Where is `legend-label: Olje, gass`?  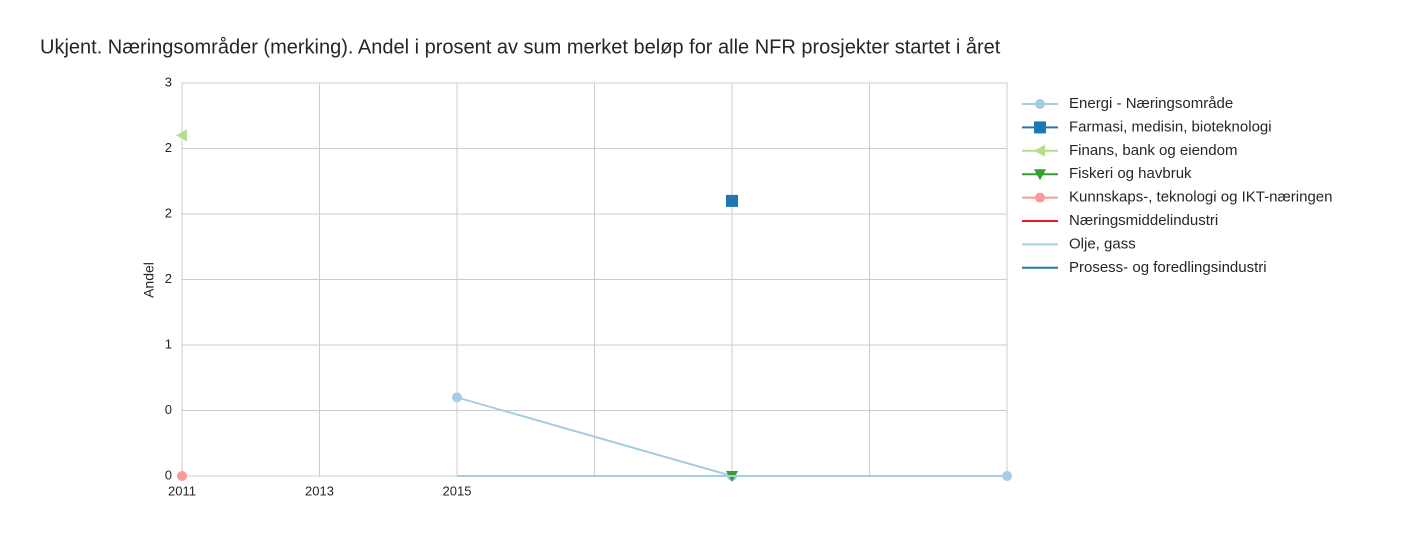
legend-label: Olje, gass is located at coordinates (1102, 243).